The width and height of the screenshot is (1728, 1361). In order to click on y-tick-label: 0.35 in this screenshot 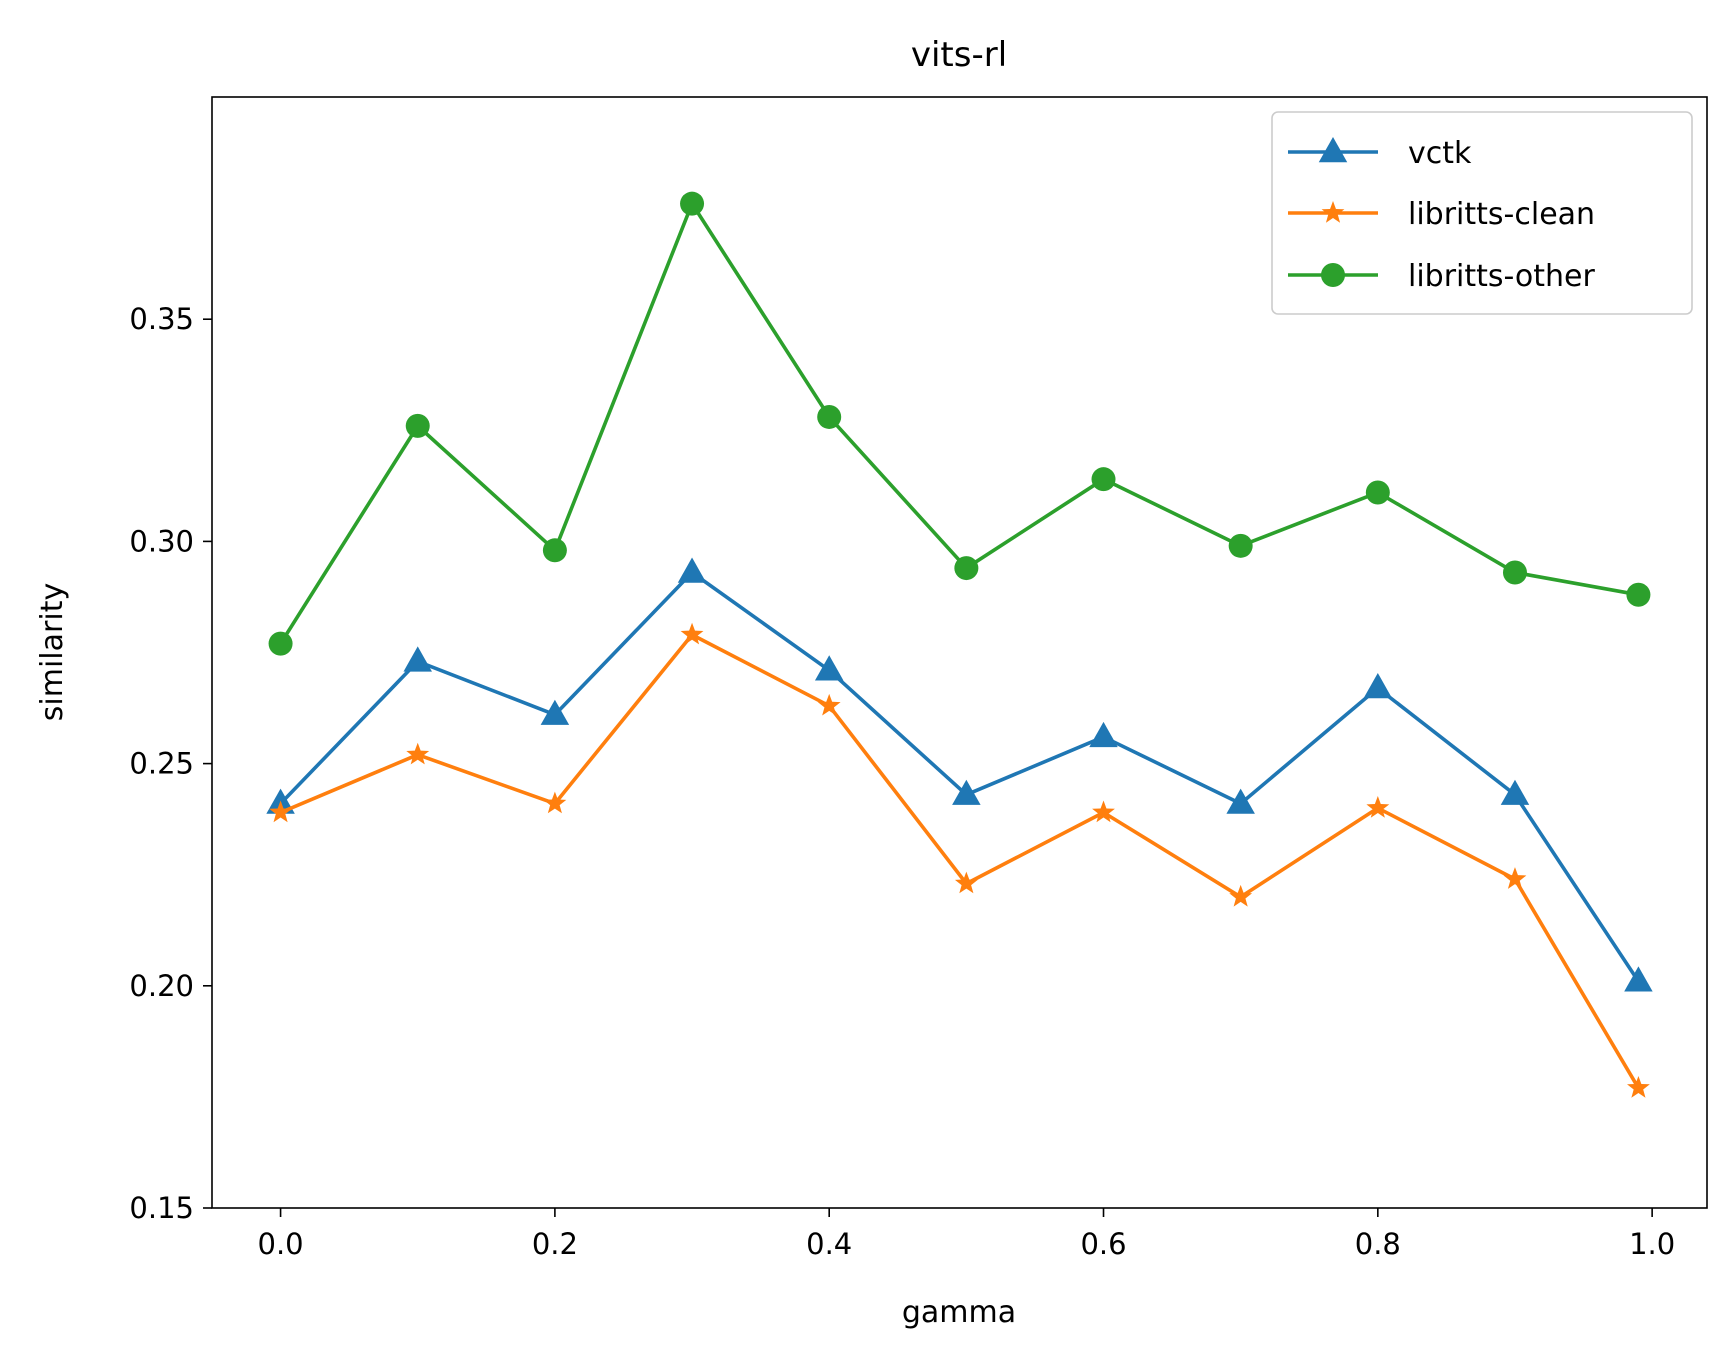, I will do `click(161, 319)`.